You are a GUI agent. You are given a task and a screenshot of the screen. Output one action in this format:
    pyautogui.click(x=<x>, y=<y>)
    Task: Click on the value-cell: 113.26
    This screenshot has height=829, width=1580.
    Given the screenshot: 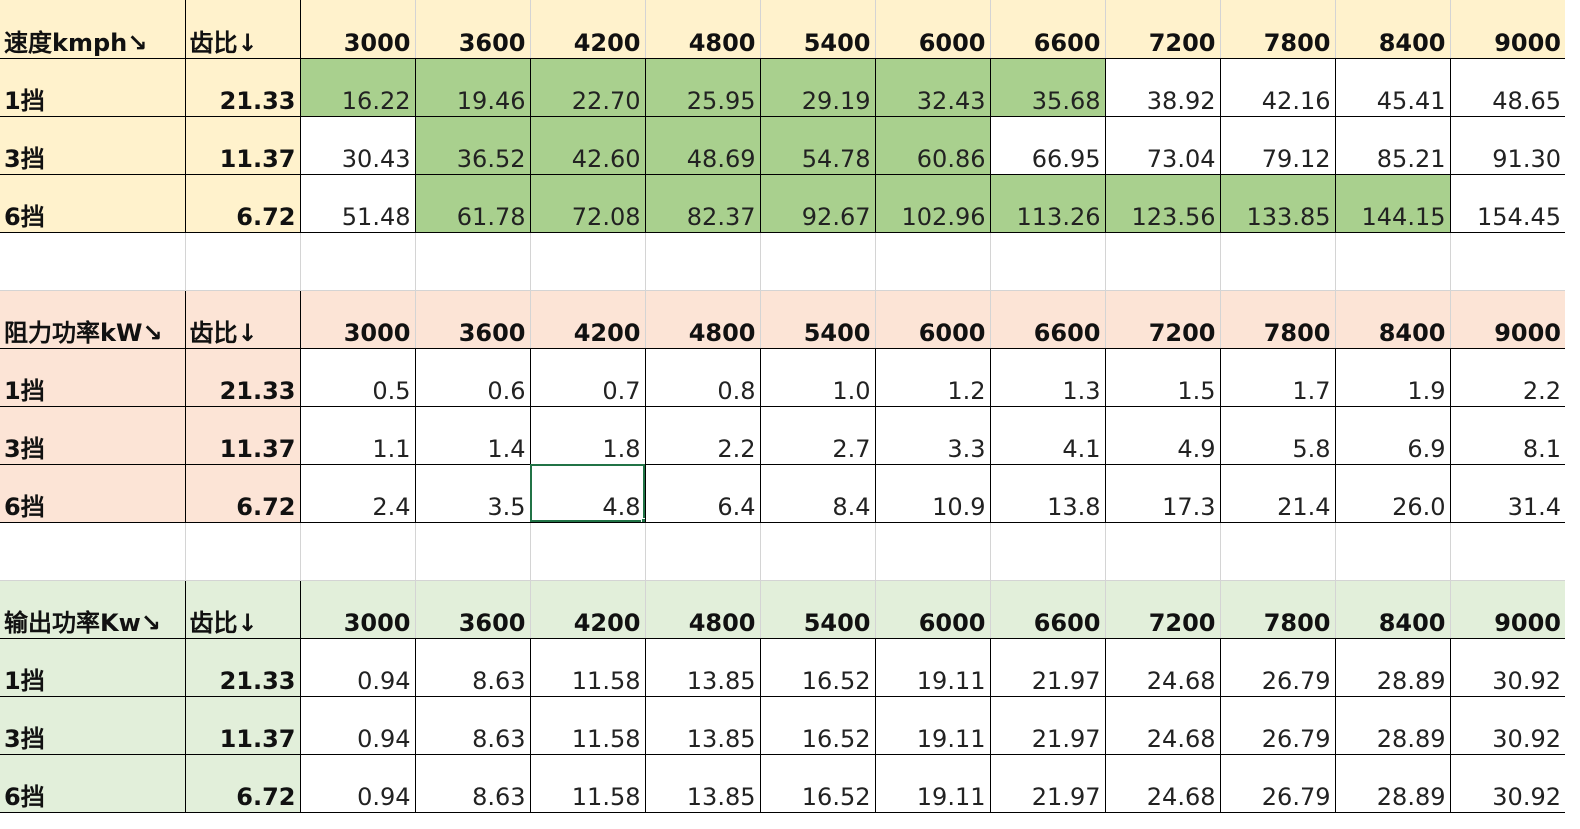 What is the action you would take?
    pyautogui.click(x=1048, y=203)
    